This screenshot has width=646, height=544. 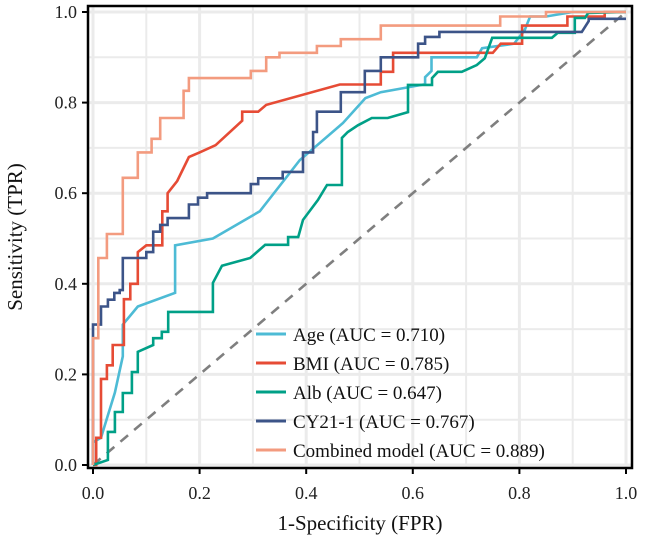 What do you see at coordinates (66, 374) in the screenshot?
I see `y-tick-label: 0.2` at bounding box center [66, 374].